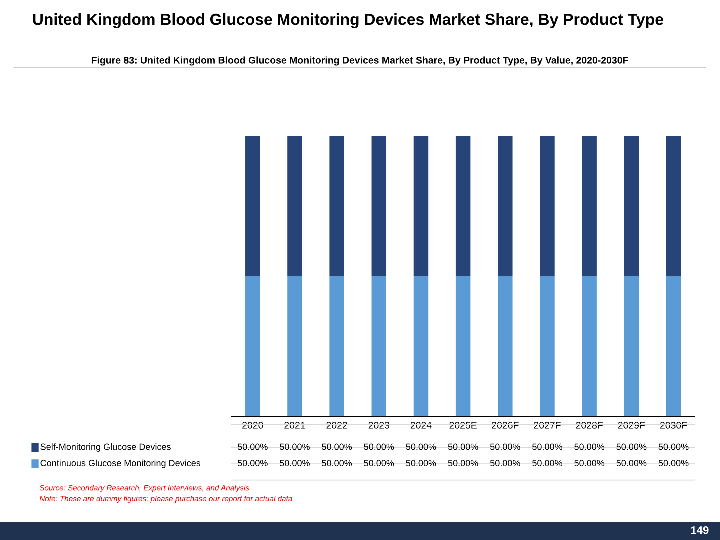 The image size is (720, 540). I want to click on x-tick-label: 2022, so click(337, 425).